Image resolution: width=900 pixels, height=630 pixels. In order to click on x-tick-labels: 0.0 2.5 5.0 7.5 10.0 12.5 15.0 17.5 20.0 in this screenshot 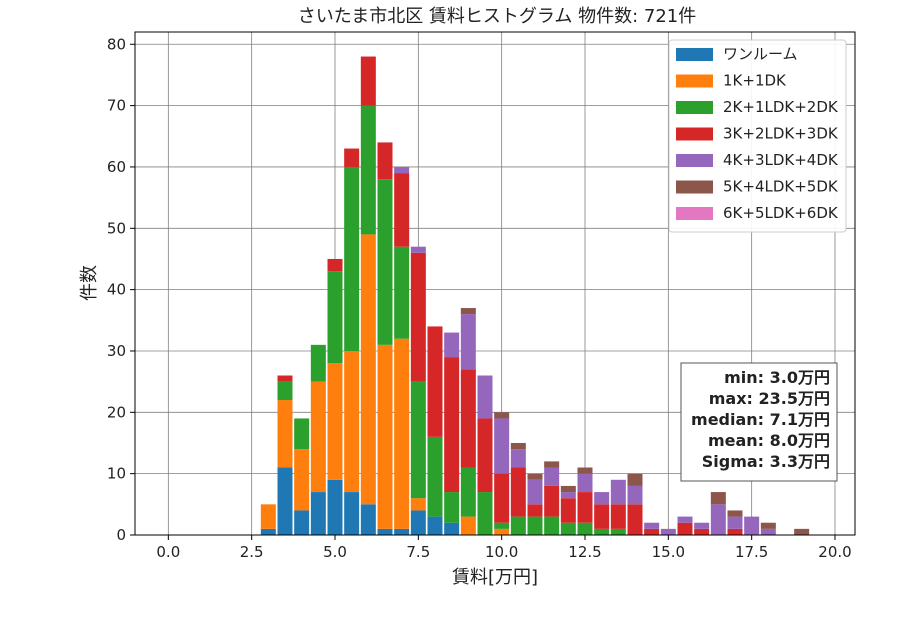, I will do `click(504, 548)`.